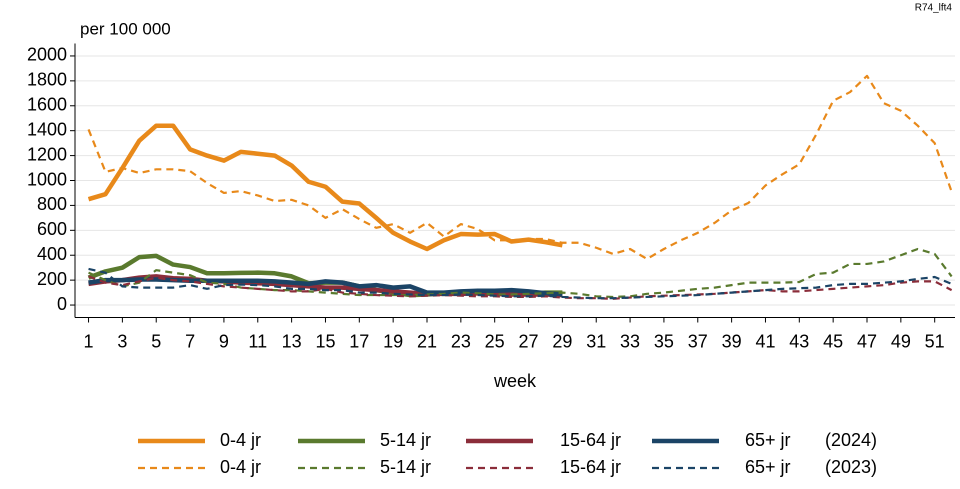 The width and height of the screenshot is (960, 489). I want to click on x-tick-label: 51, so click(935, 341).